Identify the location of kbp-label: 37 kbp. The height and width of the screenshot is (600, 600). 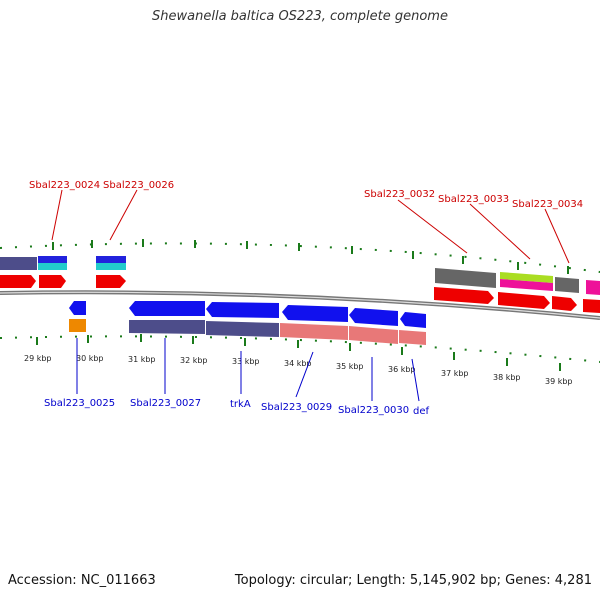
(455, 373).